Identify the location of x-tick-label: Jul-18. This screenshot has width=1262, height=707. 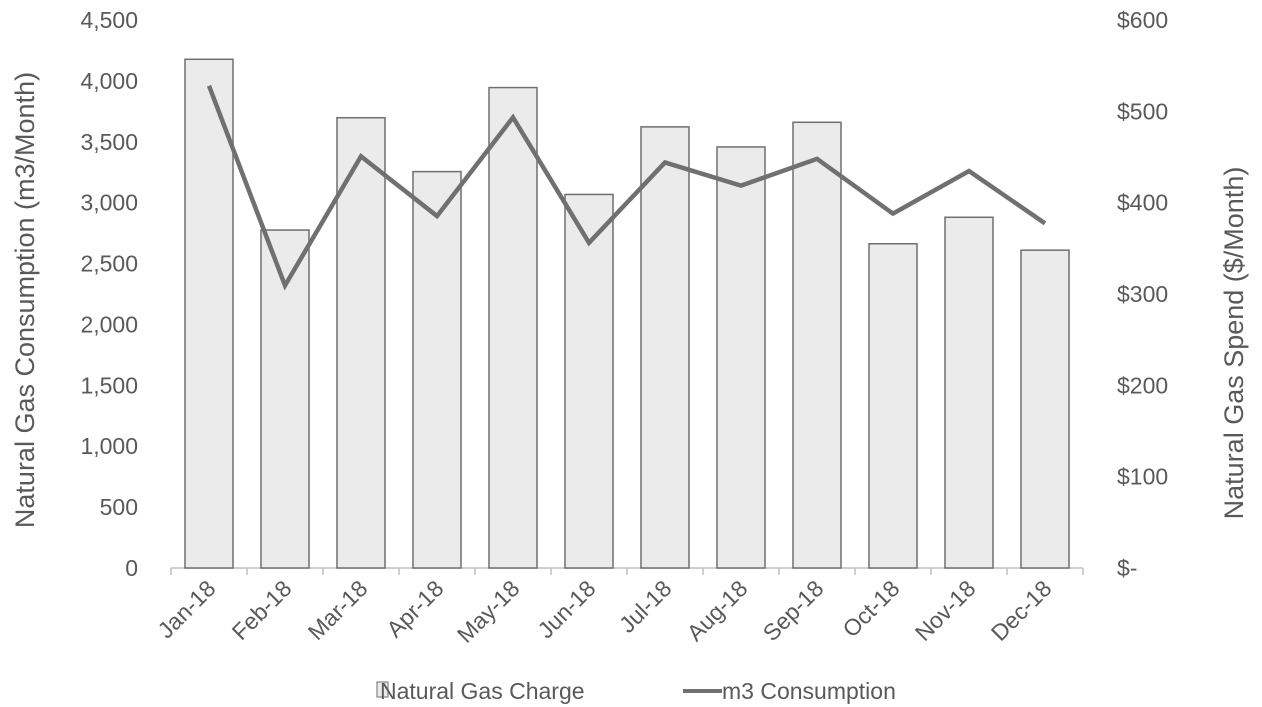
(645, 606).